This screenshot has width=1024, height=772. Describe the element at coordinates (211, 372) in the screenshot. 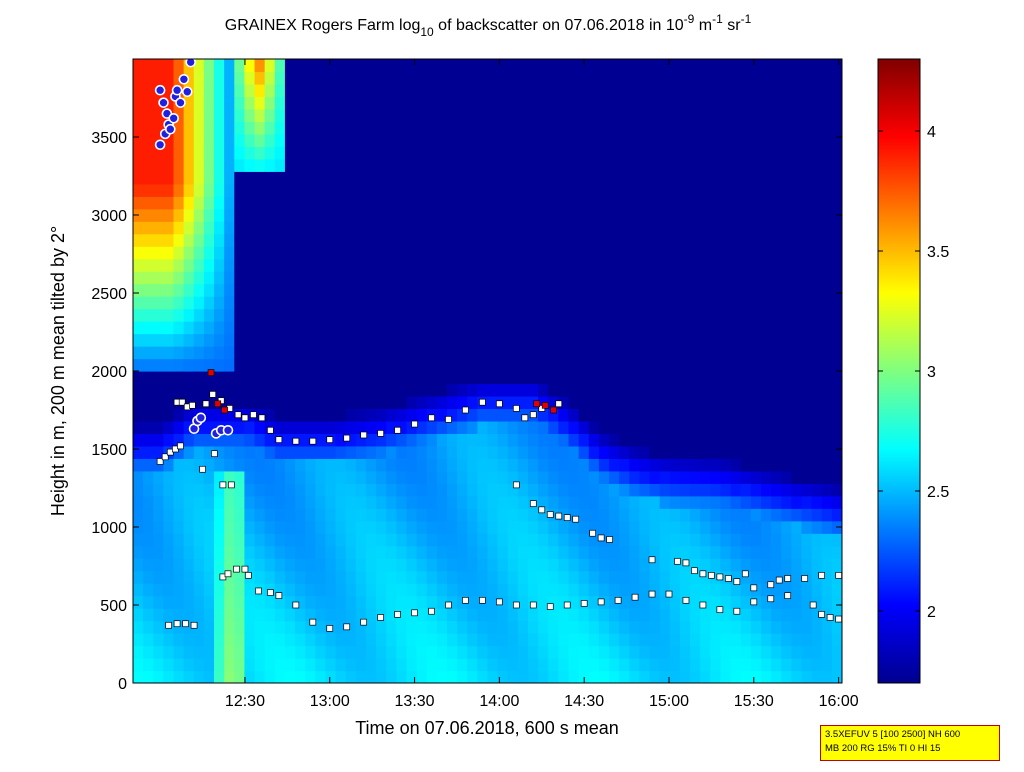

I see `high-intensity-marker` at that location.